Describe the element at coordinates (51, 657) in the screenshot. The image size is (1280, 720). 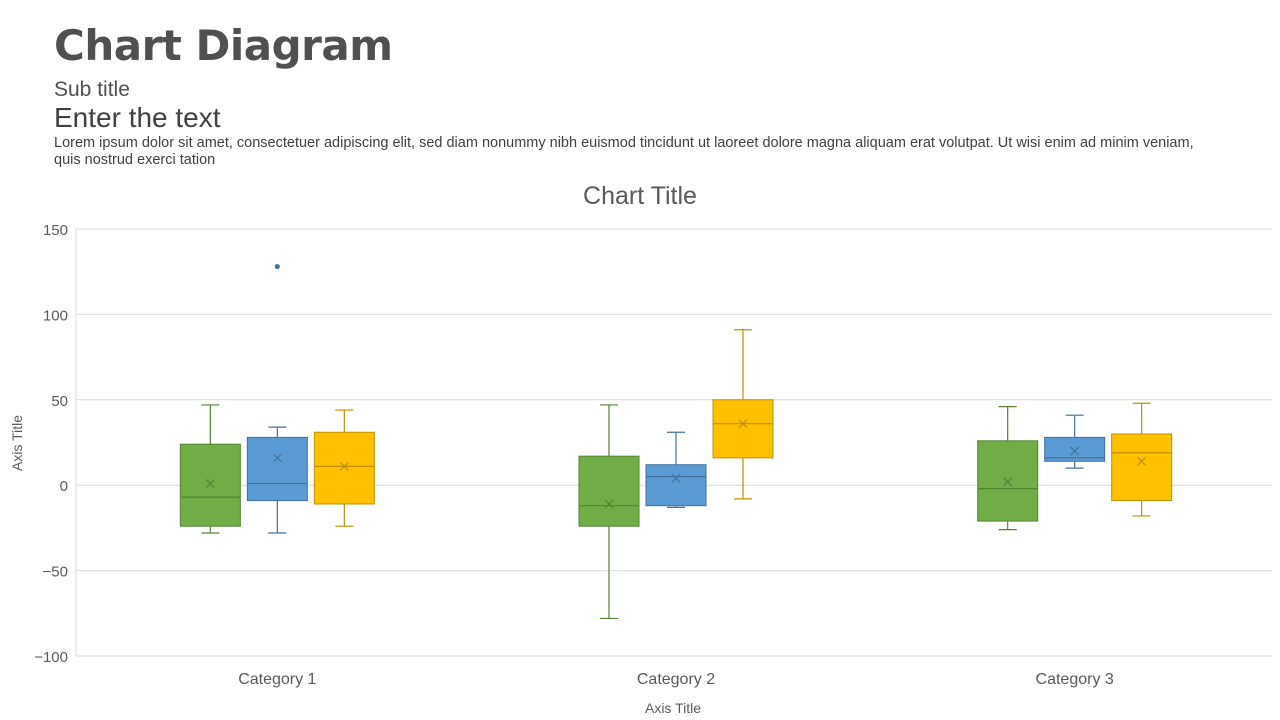
I see `y-tick-label: −100` at that location.